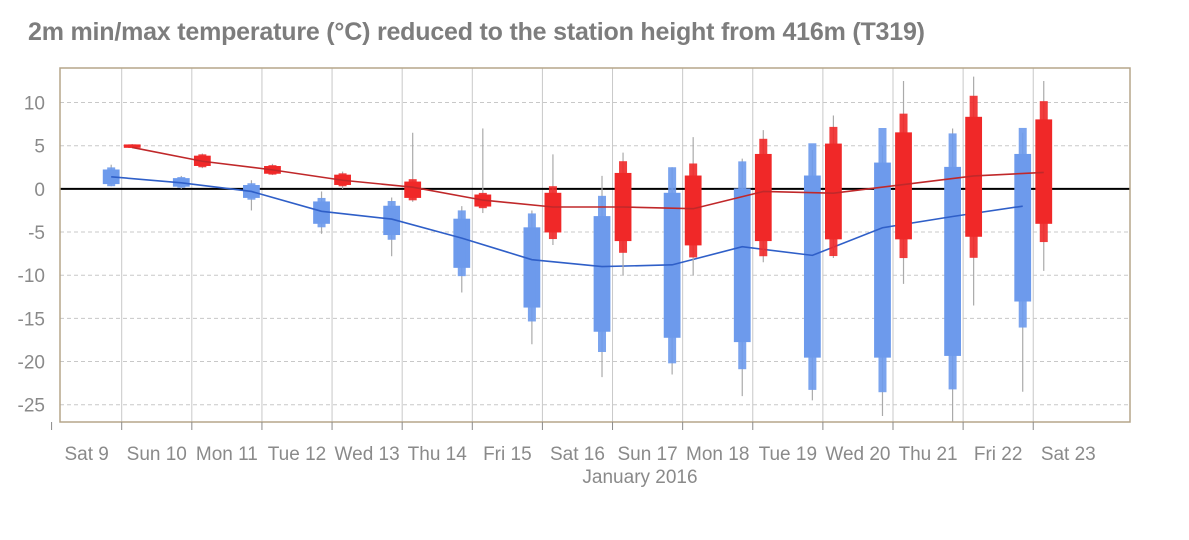  Describe the element at coordinates (227, 454) in the screenshot. I see `x-tick-label: Mon 11` at that location.